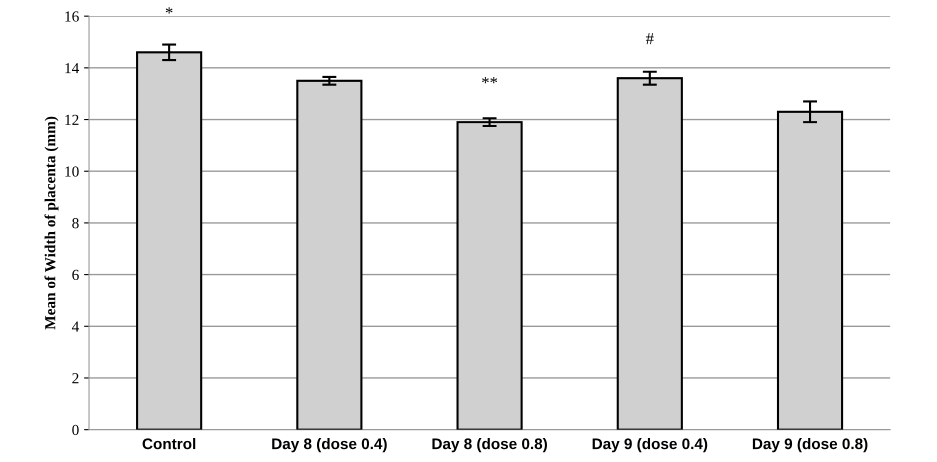 The image size is (937, 462). Describe the element at coordinates (650, 445) in the screenshot. I see `x-tick-label: Day 9 (dose 0.4)` at that location.